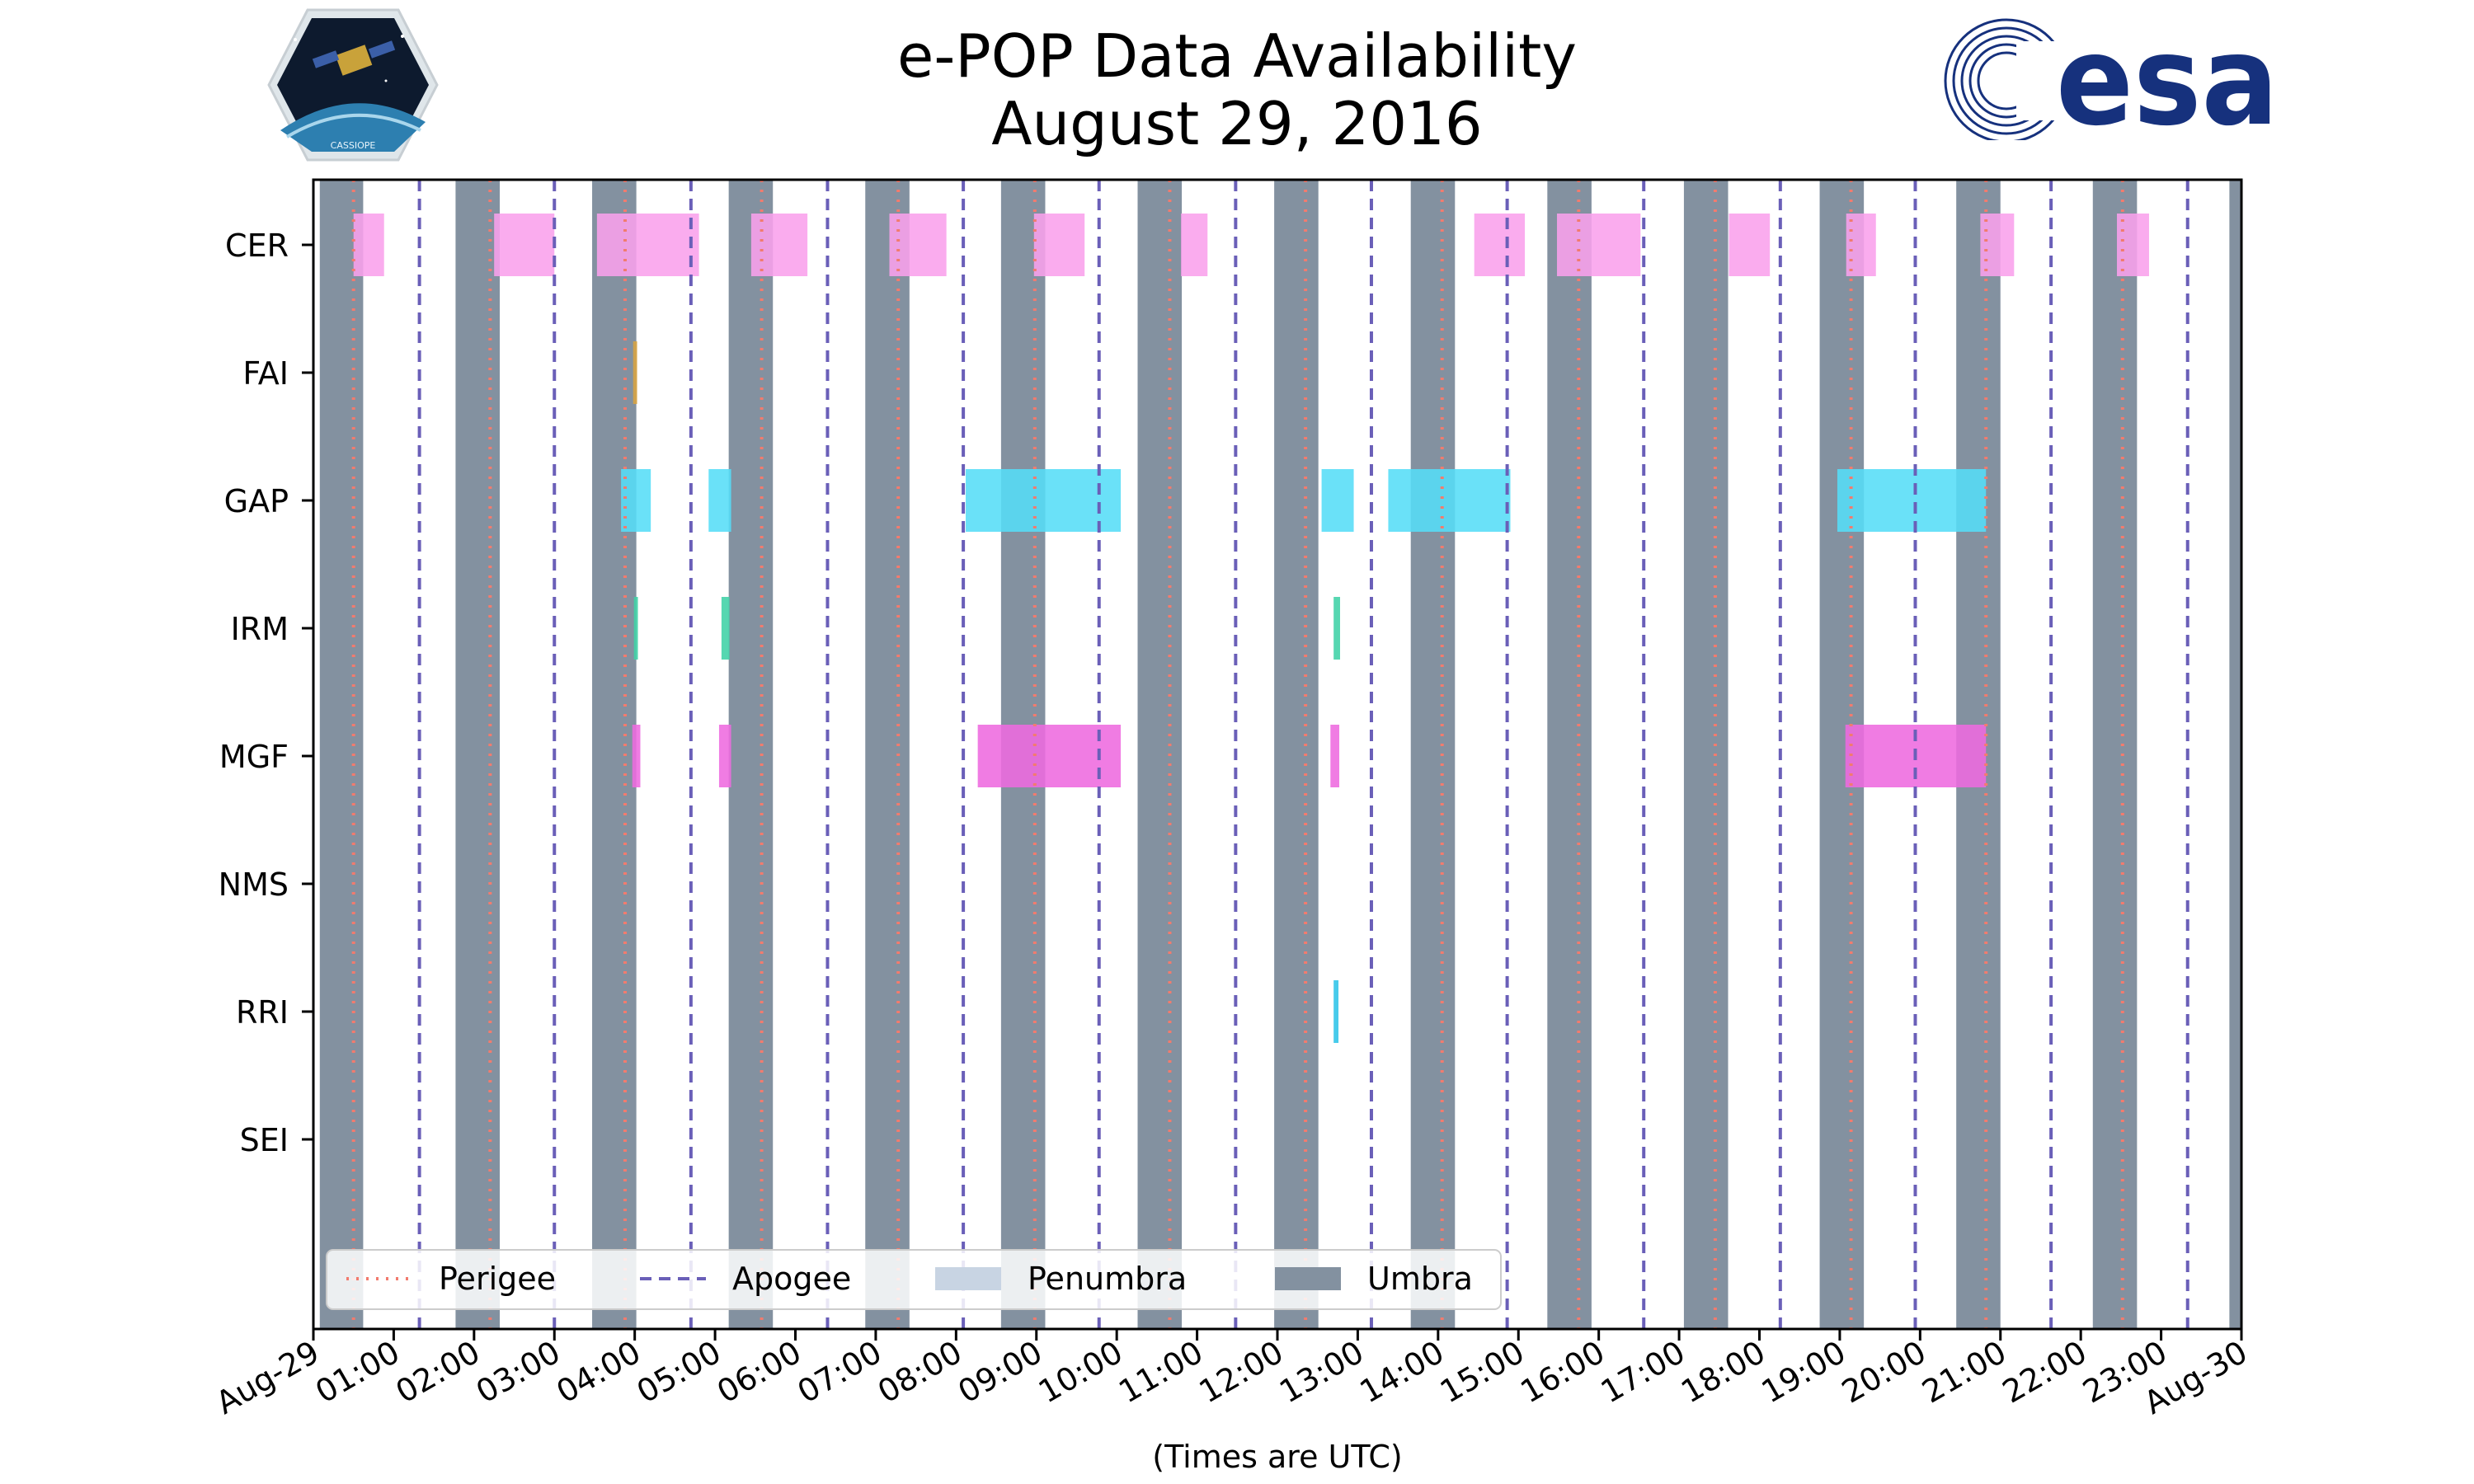  I want to click on legend: Perigee Apogee Penumbra Umbra, so click(914, 1279).